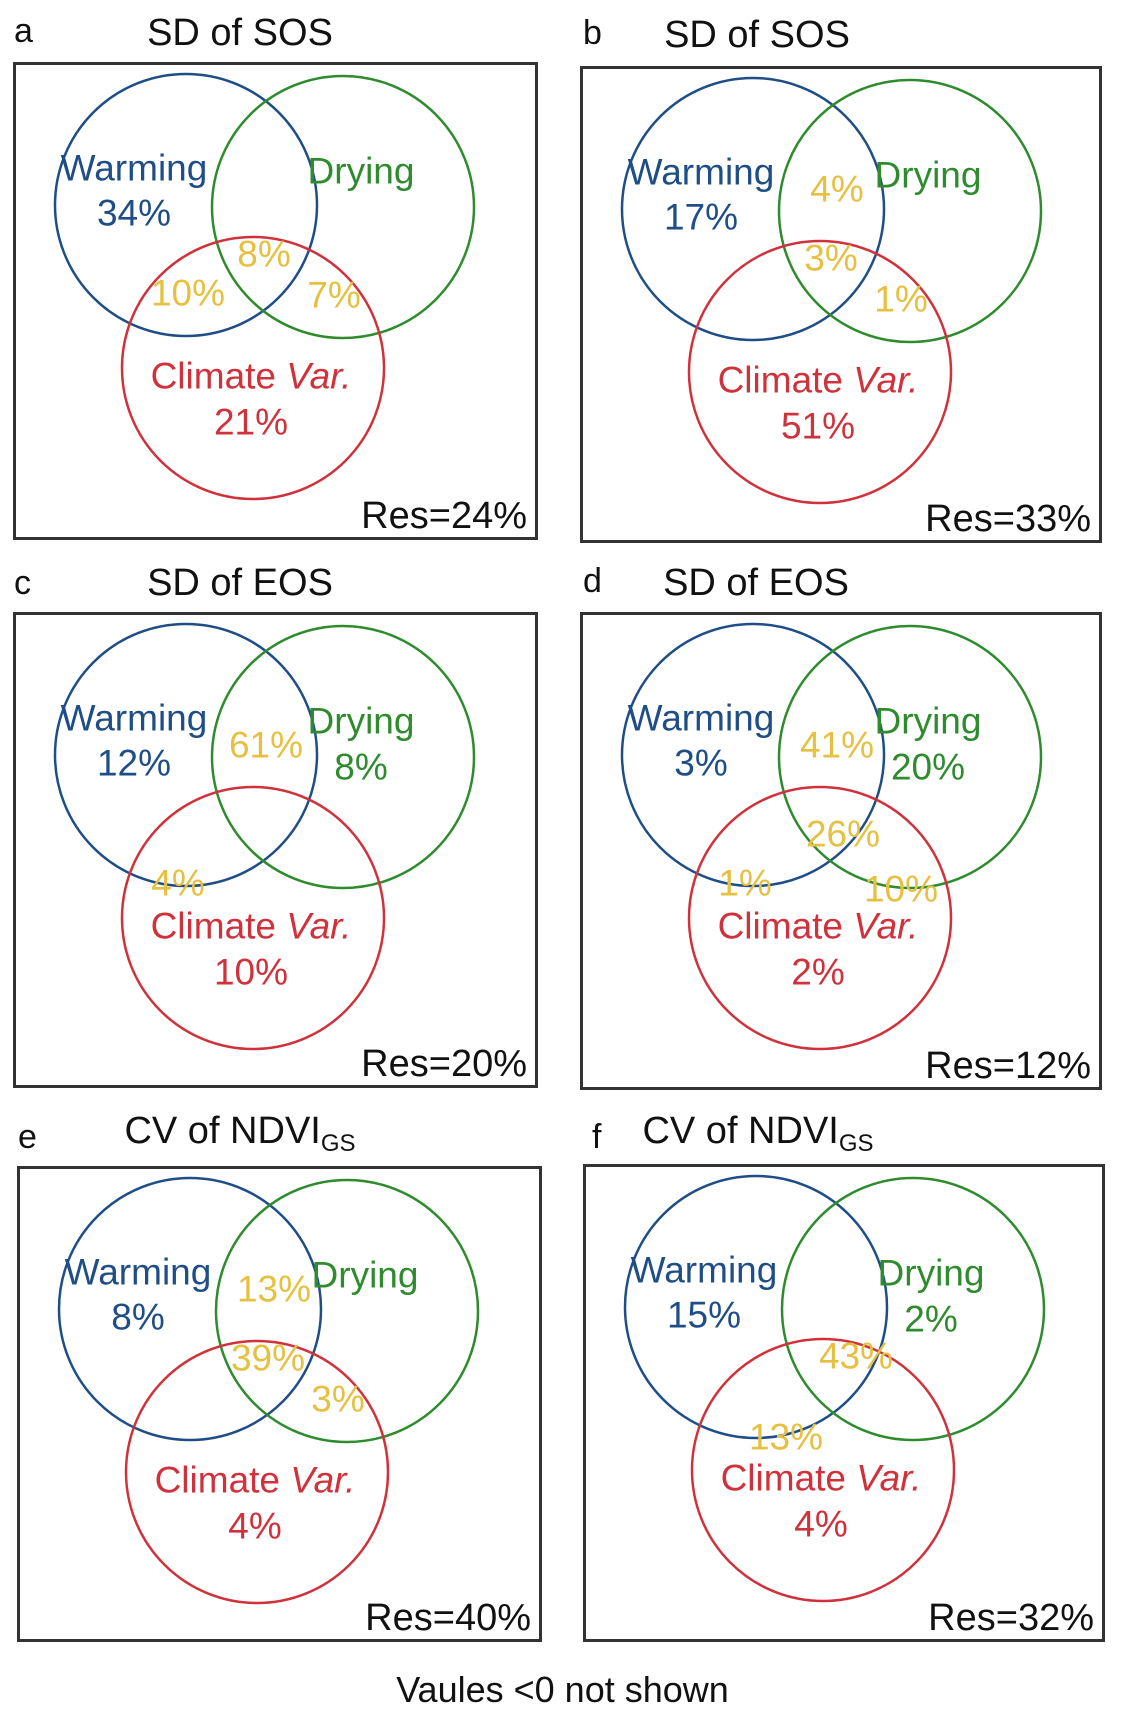 The height and width of the screenshot is (1714, 1125). What do you see at coordinates (701, 217) in the screenshot?
I see `warming-only-value: 17%` at bounding box center [701, 217].